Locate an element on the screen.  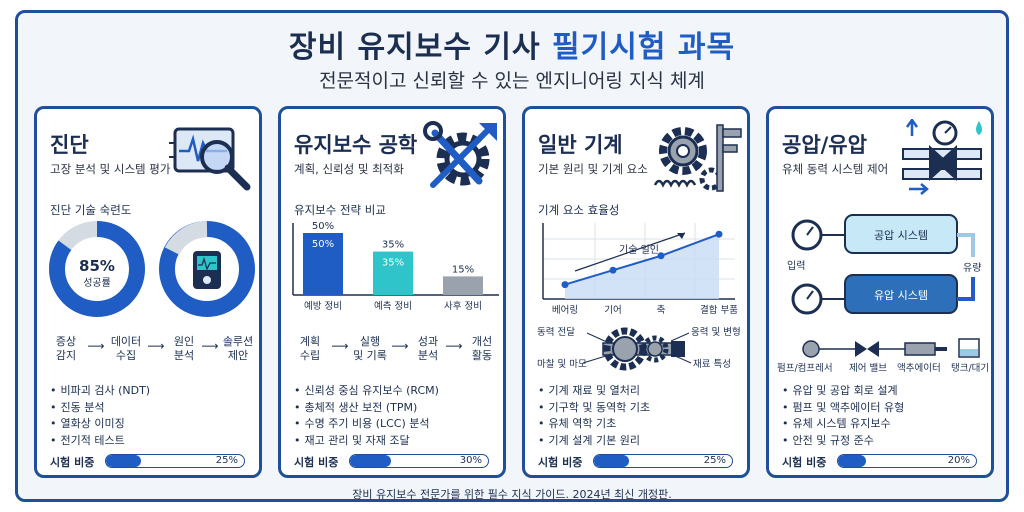
section-label: 유지보수 전략 비교 is located at coordinates (340, 210).